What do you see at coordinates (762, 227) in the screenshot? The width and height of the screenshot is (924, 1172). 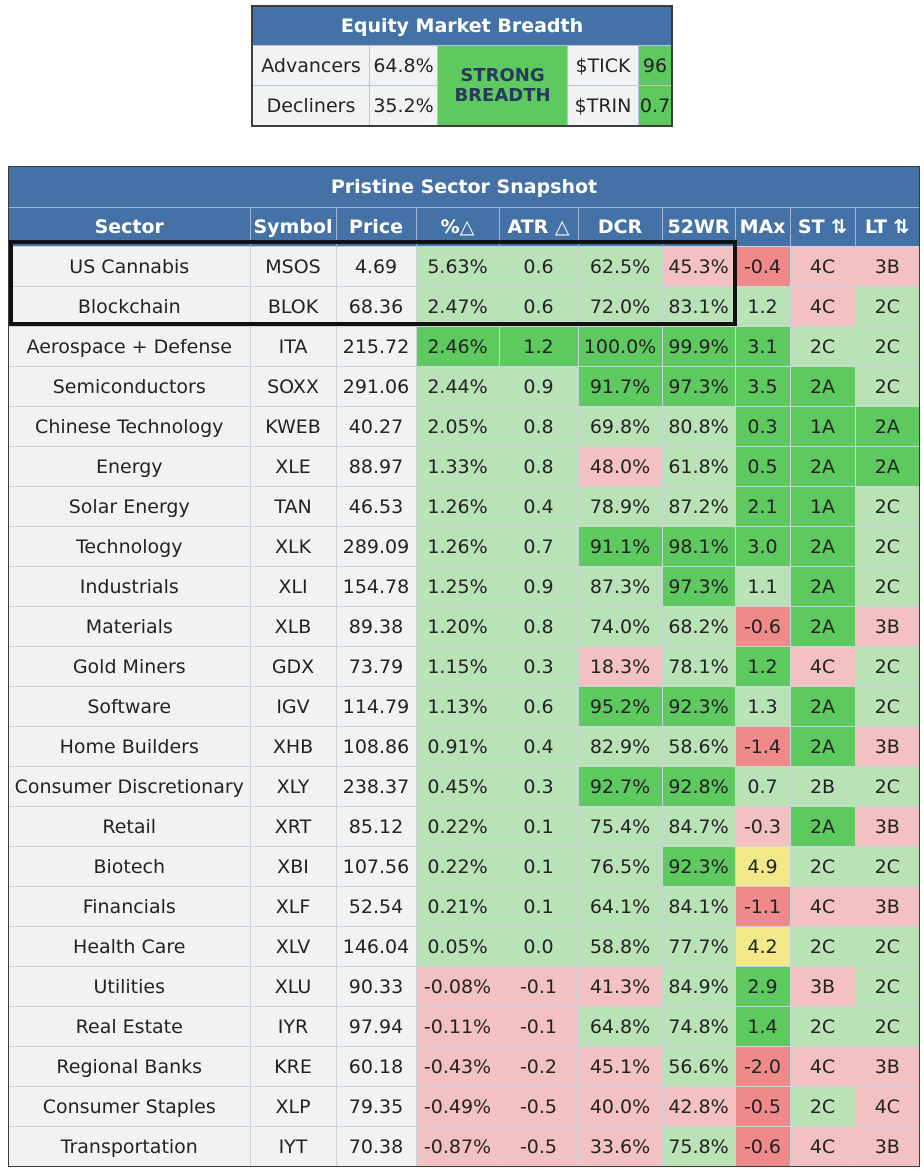 I see `header-max: MAx` at bounding box center [762, 227].